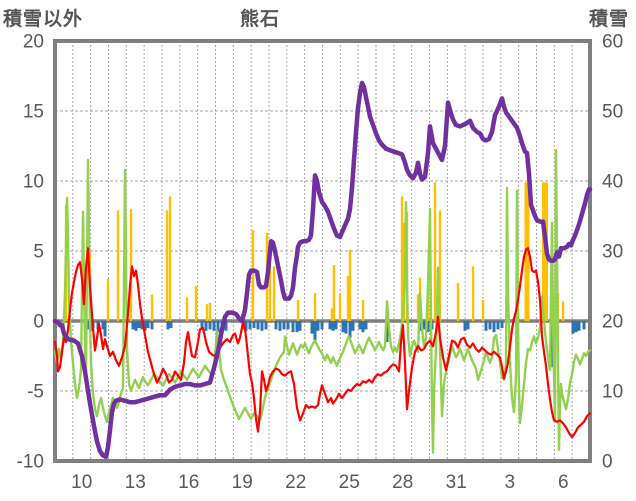  I want to click on svg-text: 30, so click(612, 252).